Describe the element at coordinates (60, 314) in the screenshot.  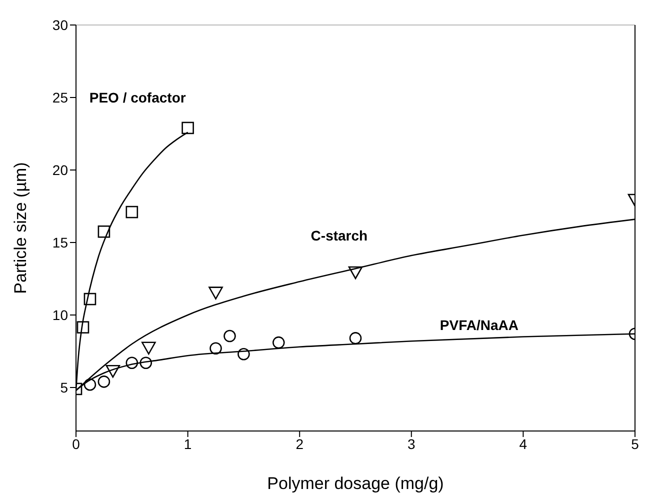
I see `y-tick-label: 10` at that location.